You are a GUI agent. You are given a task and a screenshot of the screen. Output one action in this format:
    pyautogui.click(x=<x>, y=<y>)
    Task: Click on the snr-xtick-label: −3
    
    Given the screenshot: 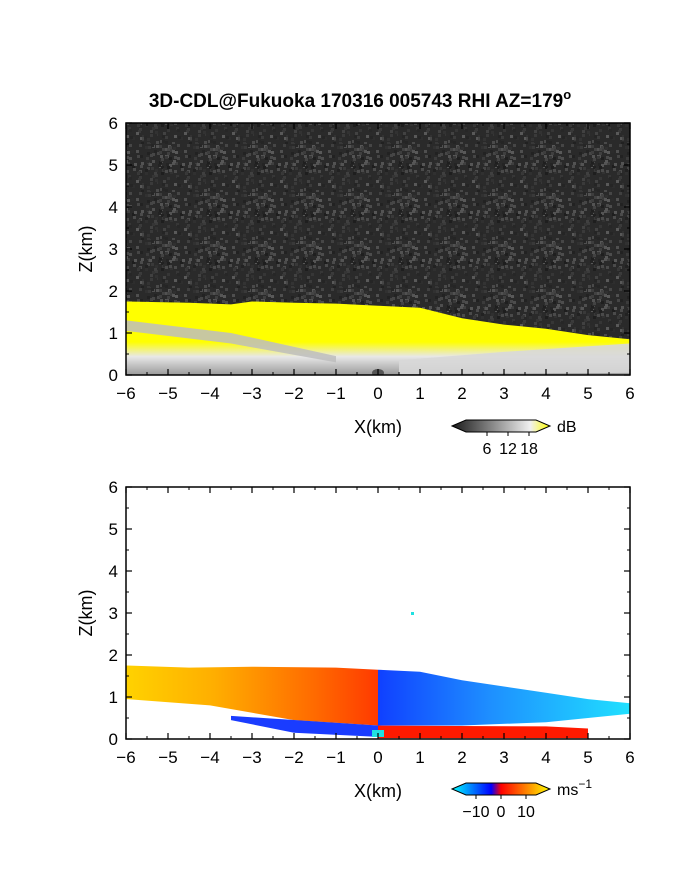 What is the action you would take?
    pyautogui.click(x=251, y=393)
    